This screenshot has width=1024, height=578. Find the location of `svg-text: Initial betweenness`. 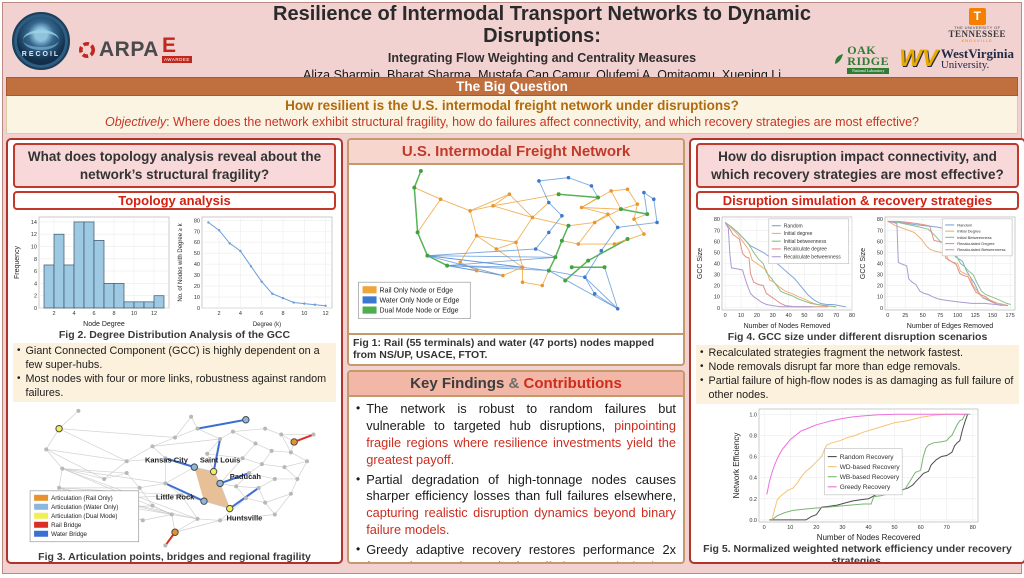

svg-text: Initial betweenness is located at coordinates (805, 242).